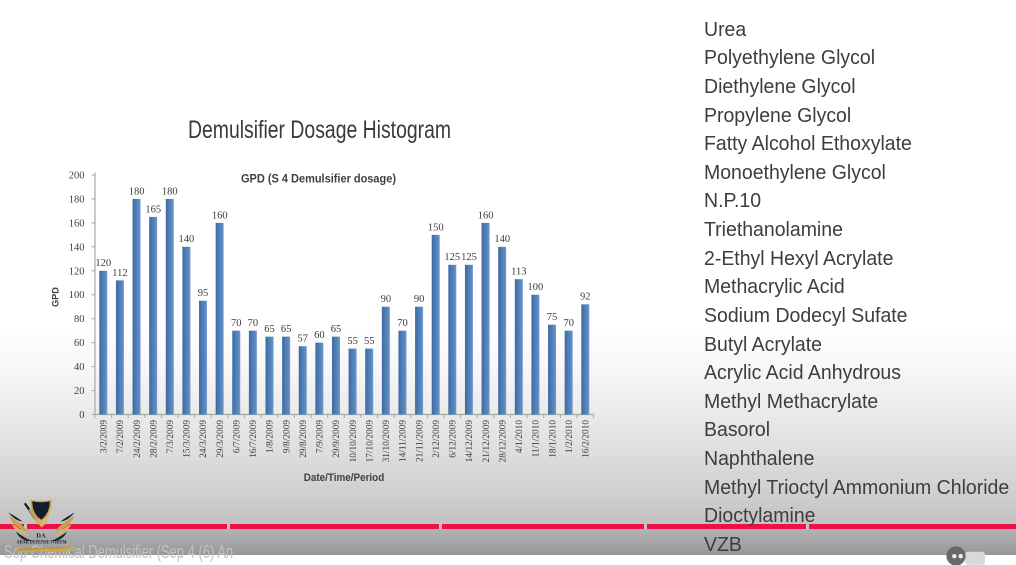  Describe the element at coordinates (420, 441) in the screenshot. I see `svg-text: 21/11/2009` at that location.